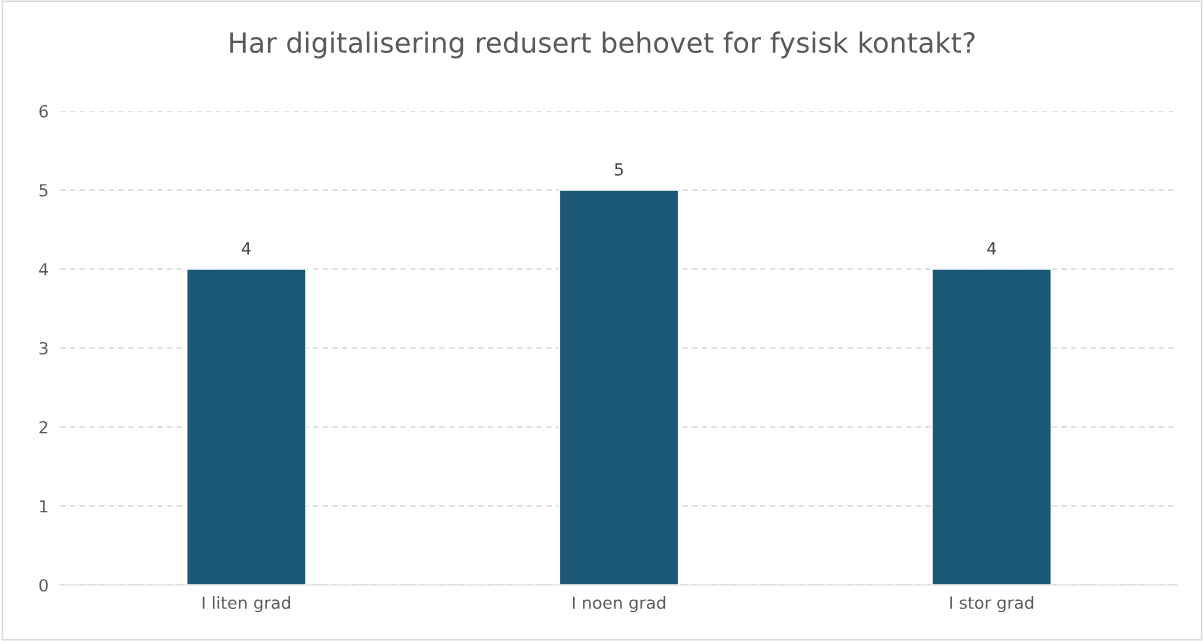 This screenshot has height=641, width=1204. I want to click on x-tick-label: I noen grad, so click(619, 604).